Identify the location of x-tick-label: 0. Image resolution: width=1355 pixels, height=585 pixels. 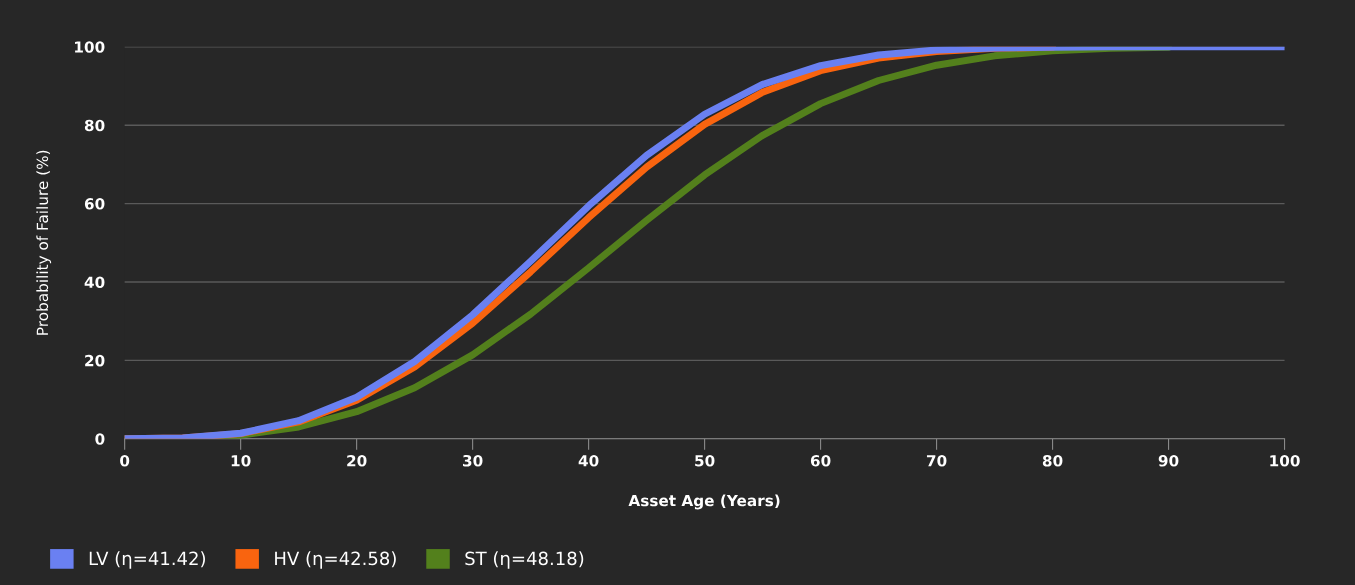
(125, 460).